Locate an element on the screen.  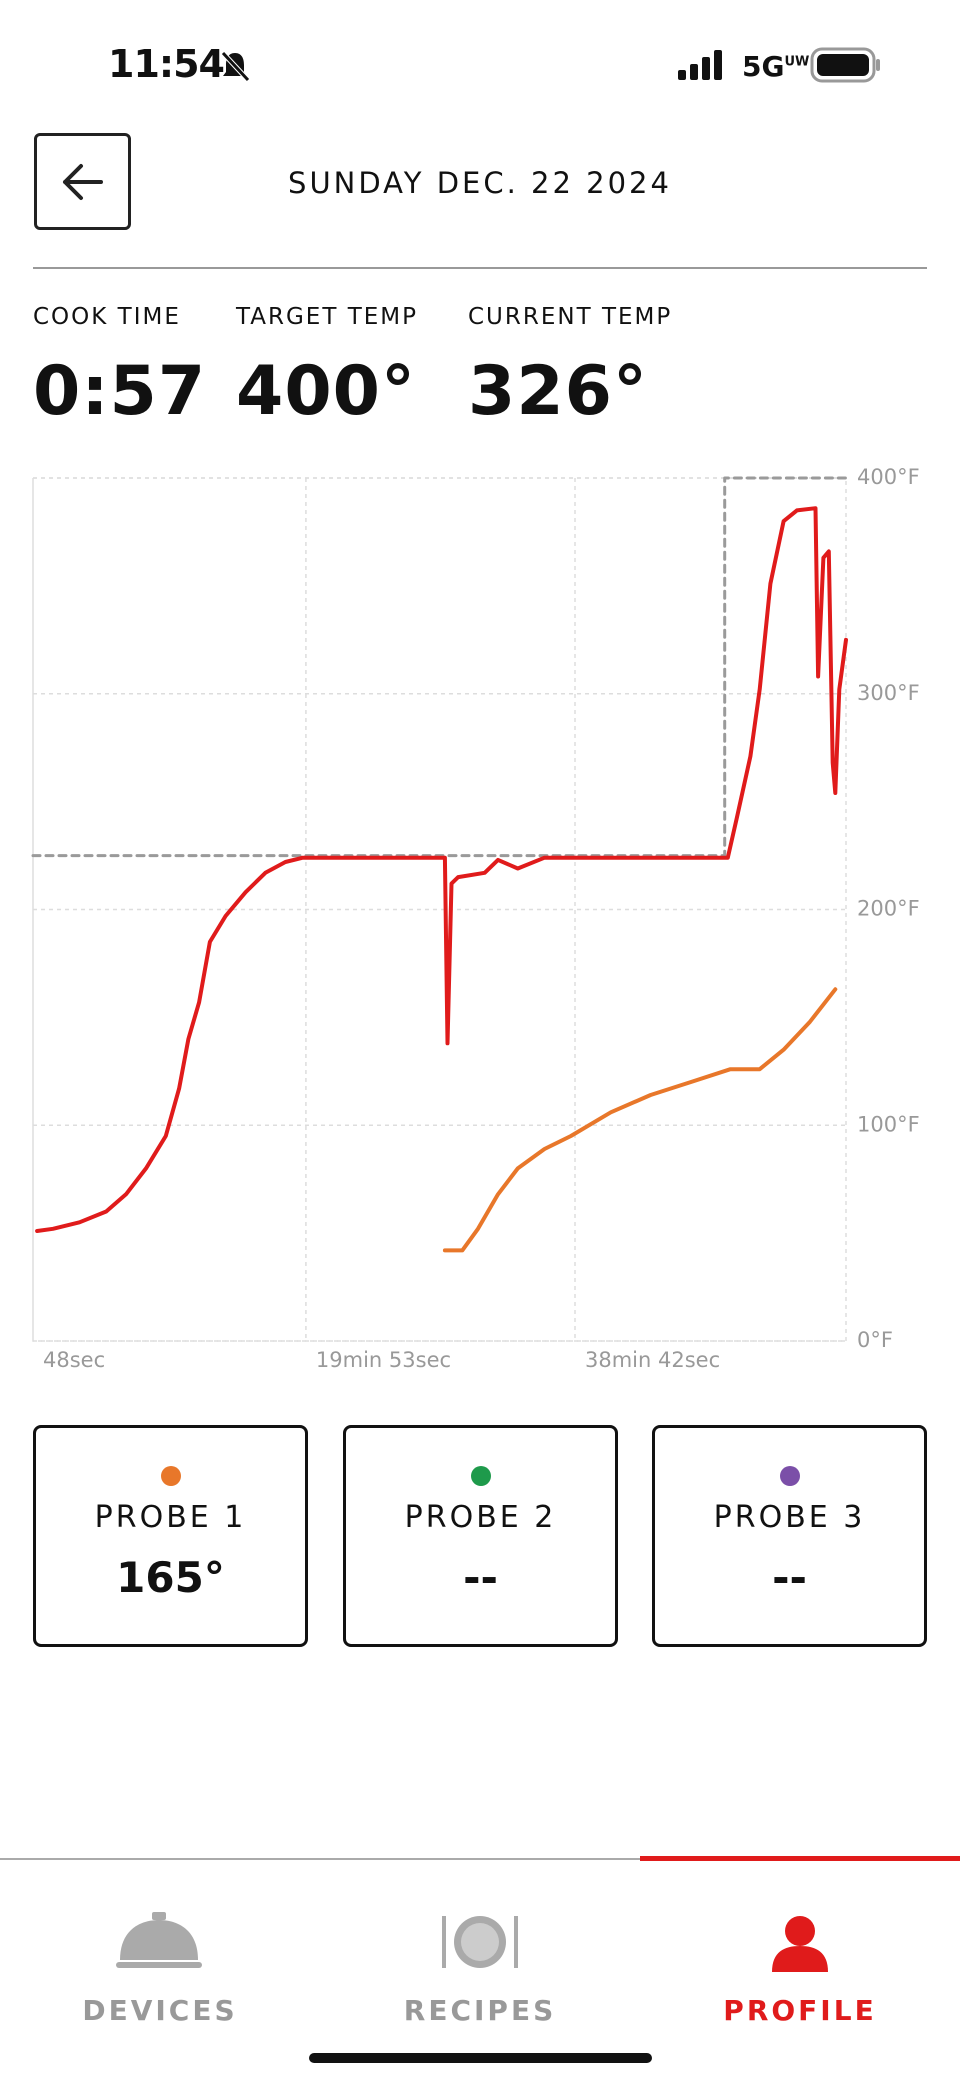
recipes-icon is located at coordinates (480, 1942).